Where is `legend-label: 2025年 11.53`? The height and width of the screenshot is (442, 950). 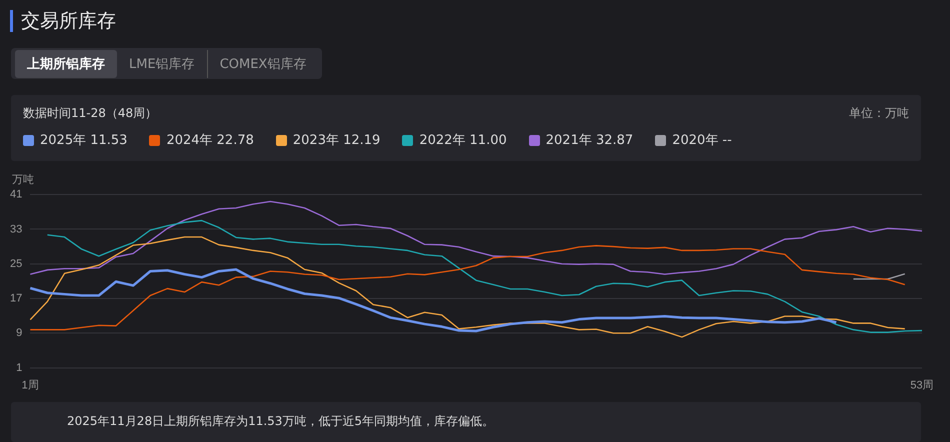
legend-label: 2025年 11.53 is located at coordinates (84, 140).